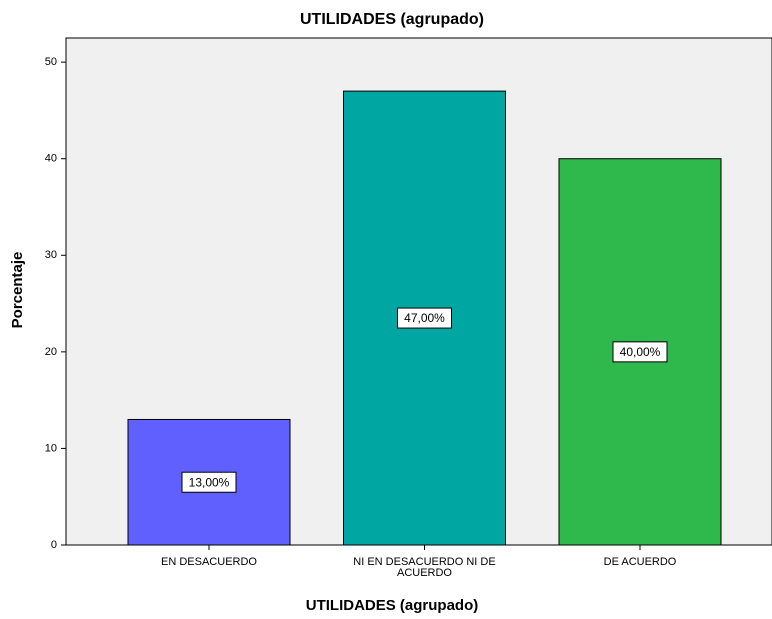 This screenshot has height=619, width=772. What do you see at coordinates (51, 448) in the screenshot?
I see `y-tick-label: 10` at bounding box center [51, 448].